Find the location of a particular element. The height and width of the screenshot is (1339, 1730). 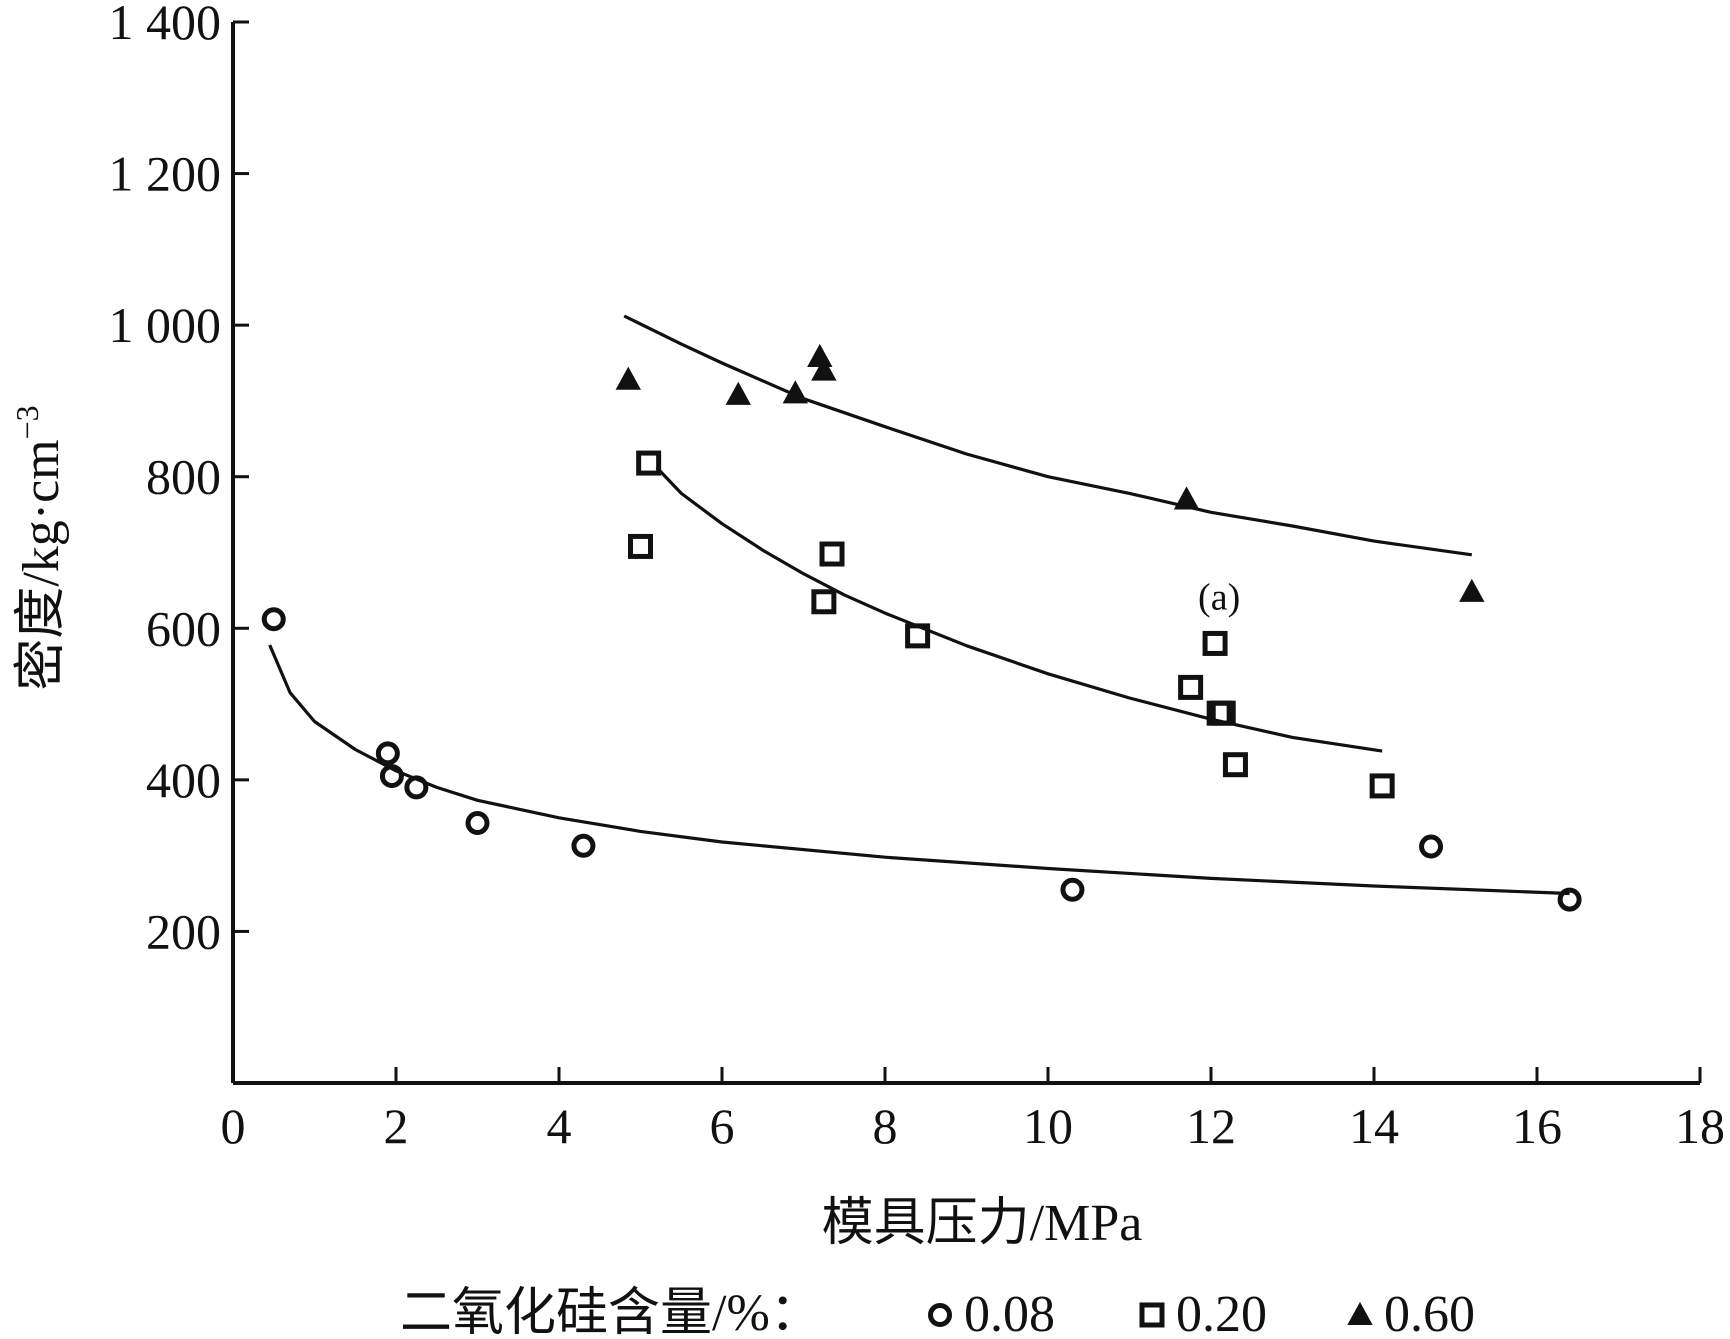

legend-items: 0.08 0.20 0.60 is located at coordinates (1201, 1312).